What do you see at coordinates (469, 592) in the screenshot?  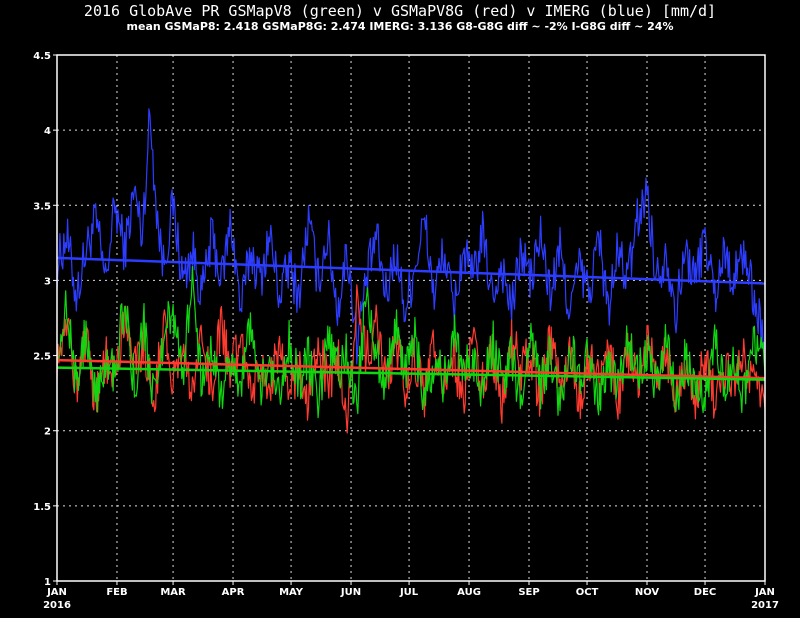 I see `x-tick-label: AUG` at bounding box center [469, 592].